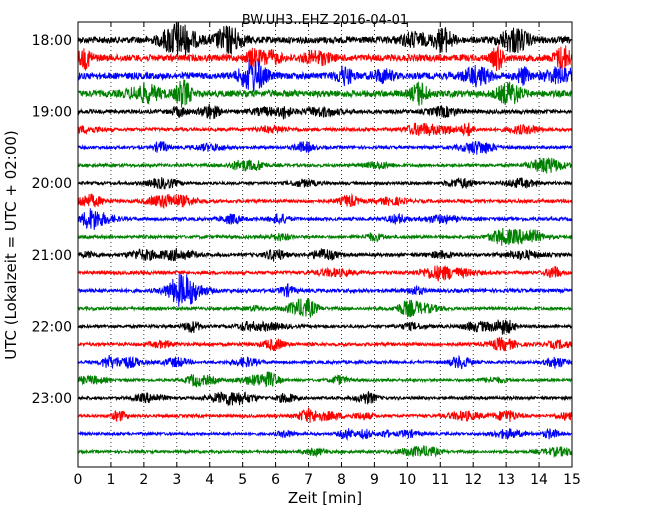 The width and height of the screenshot is (650, 520). Describe the element at coordinates (275, 480) in the screenshot. I see `x-tick-label-6: 6` at that location.